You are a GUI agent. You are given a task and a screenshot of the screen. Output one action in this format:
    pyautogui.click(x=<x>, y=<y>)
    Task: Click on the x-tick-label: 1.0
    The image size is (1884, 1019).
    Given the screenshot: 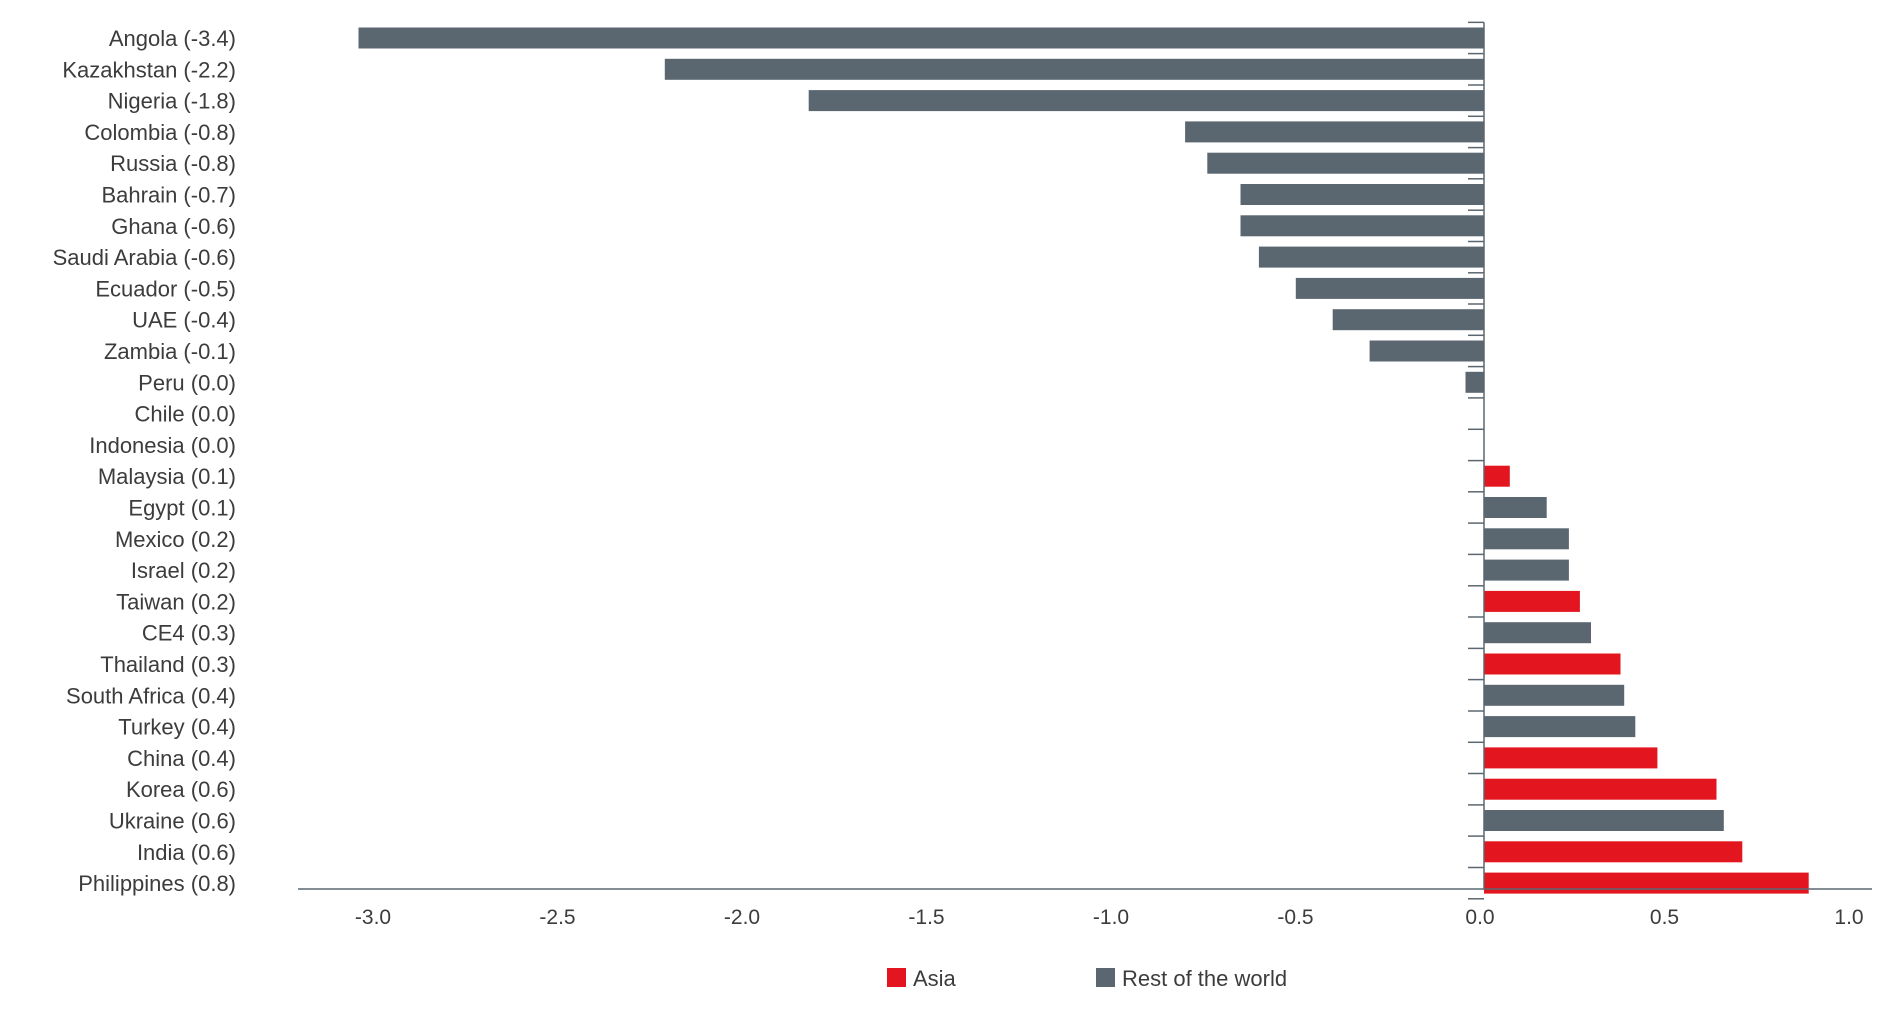 What is the action you would take?
    pyautogui.click(x=1848, y=917)
    